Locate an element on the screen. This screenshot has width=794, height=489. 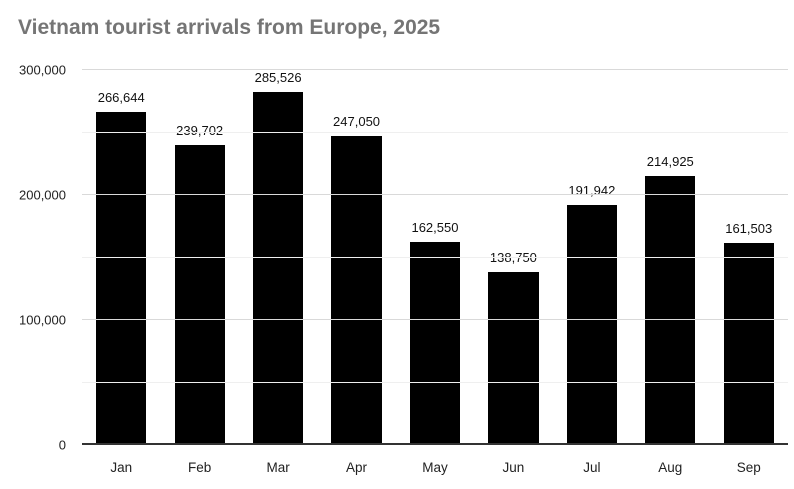
y-tick-label: 100,000 is located at coordinates (42, 320).